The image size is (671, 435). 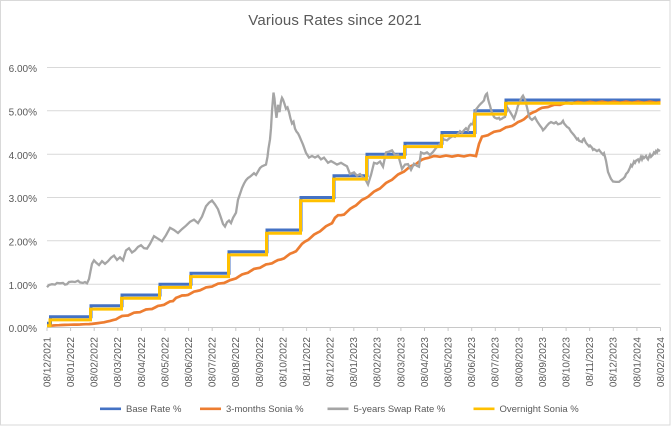 What do you see at coordinates (354, 362) in the screenshot?
I see `svg-text: 08/01/2023` at bounding box center [354, 362].